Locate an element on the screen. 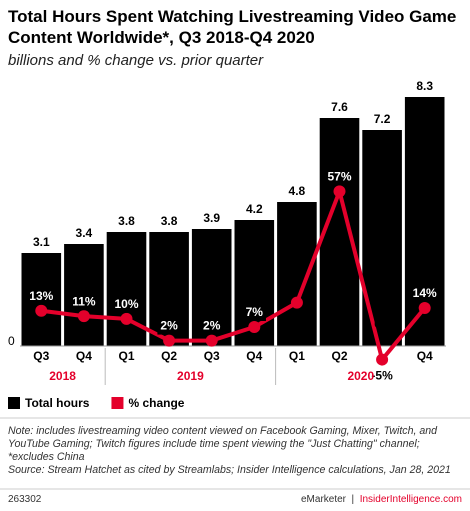 This screenshot has height=511, width=470. y-tick-label: 0 is located at coordinates (11, 341).